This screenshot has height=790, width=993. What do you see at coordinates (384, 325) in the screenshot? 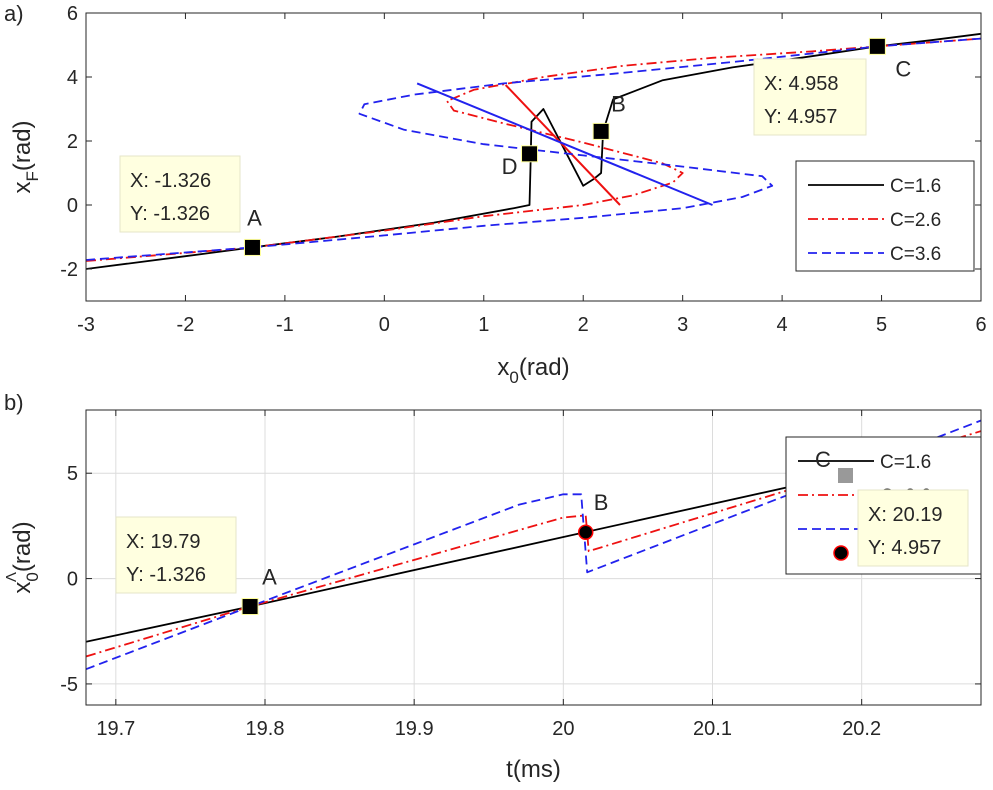
I see `x-tick-label: 0` at bounding box center [384, 325].